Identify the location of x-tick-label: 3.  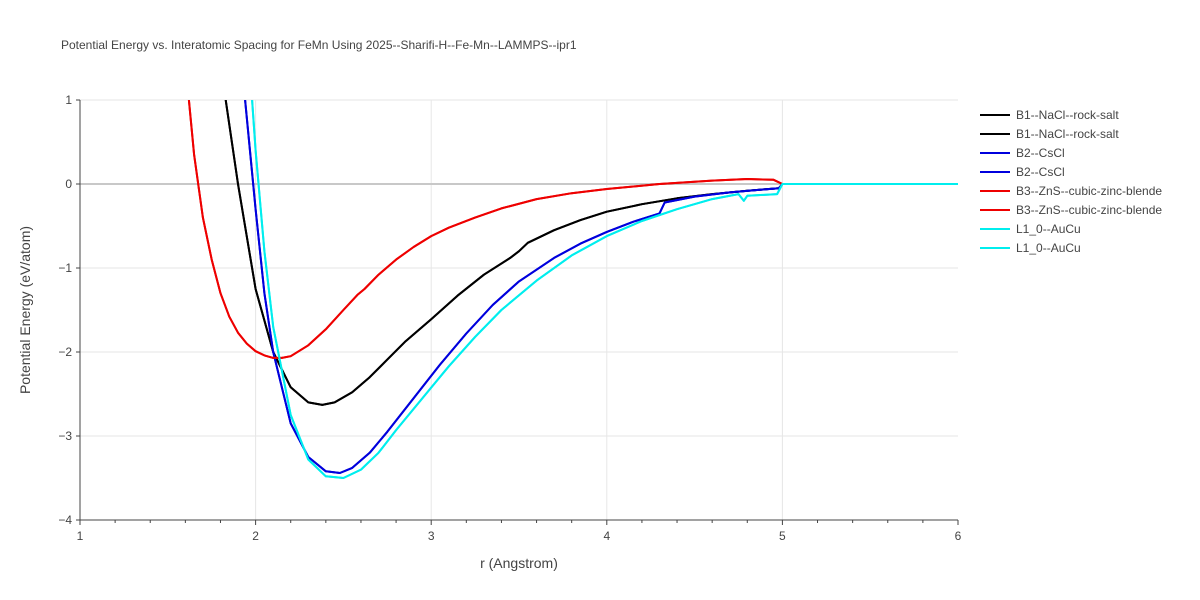
(431, 536).